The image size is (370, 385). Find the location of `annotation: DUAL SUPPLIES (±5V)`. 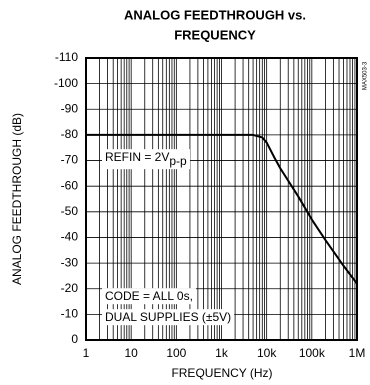

annotation: DUAL SUPPLIES (±5V) is located at coordinates (168, 317).